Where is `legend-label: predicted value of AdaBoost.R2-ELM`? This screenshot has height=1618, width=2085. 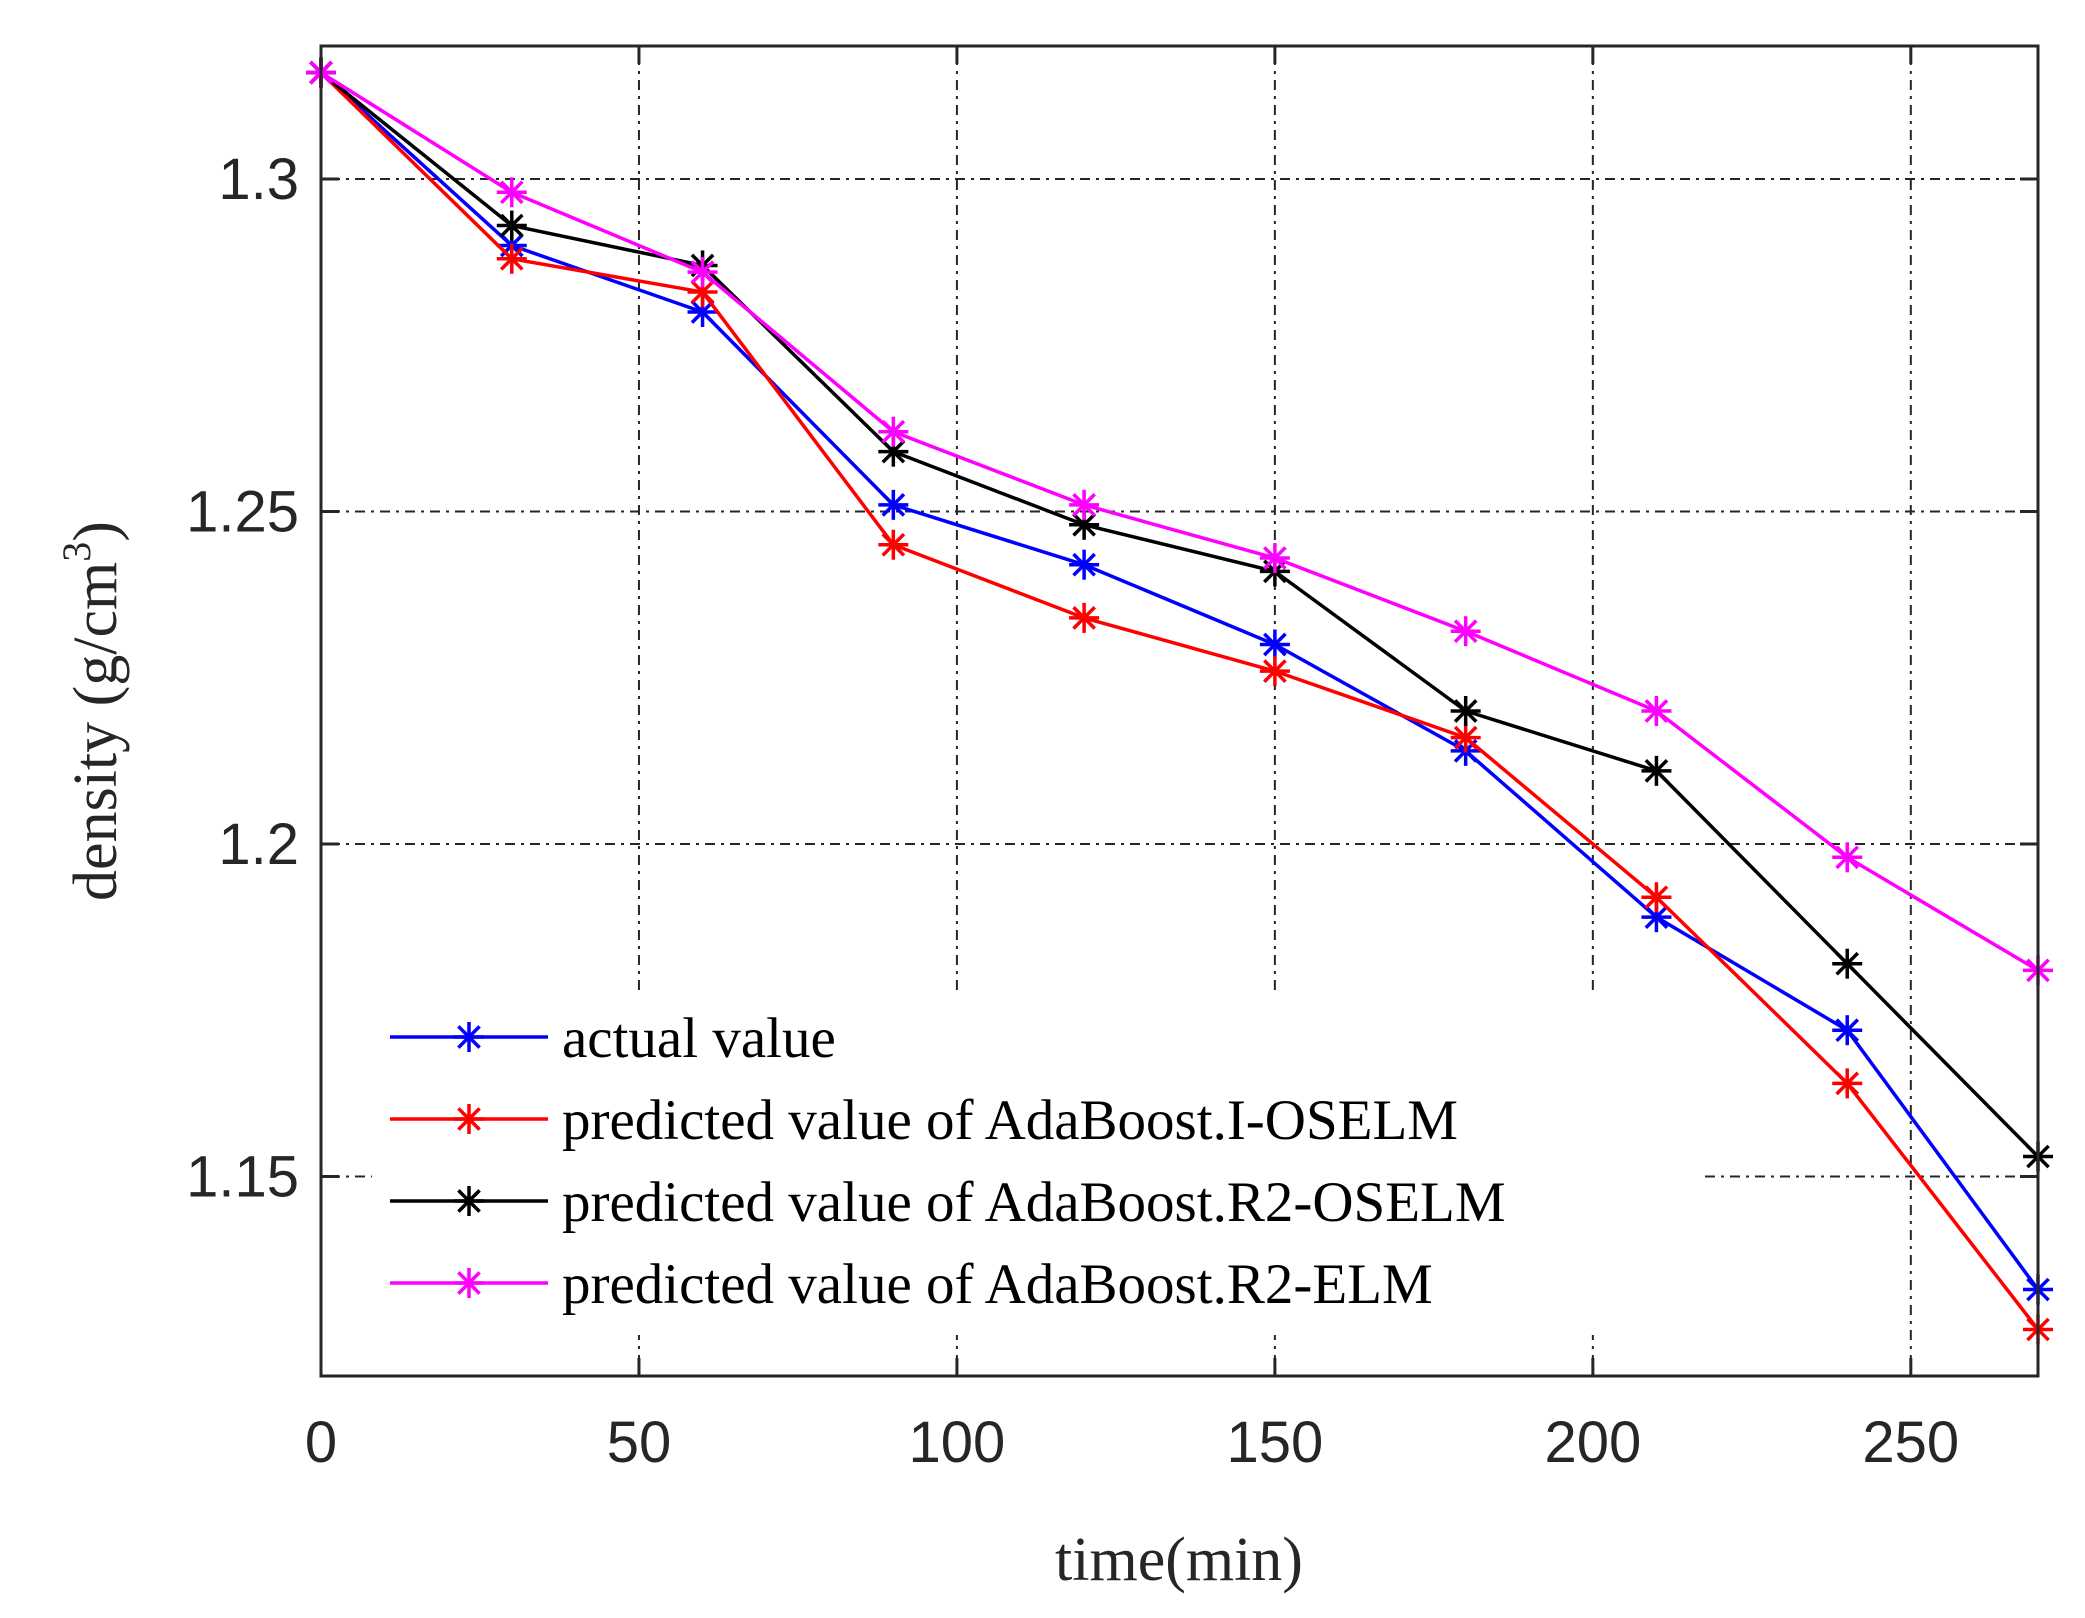 legend-label: predicted value of AdaBoost.R2-ELM is located at coordinates (997, 1284).